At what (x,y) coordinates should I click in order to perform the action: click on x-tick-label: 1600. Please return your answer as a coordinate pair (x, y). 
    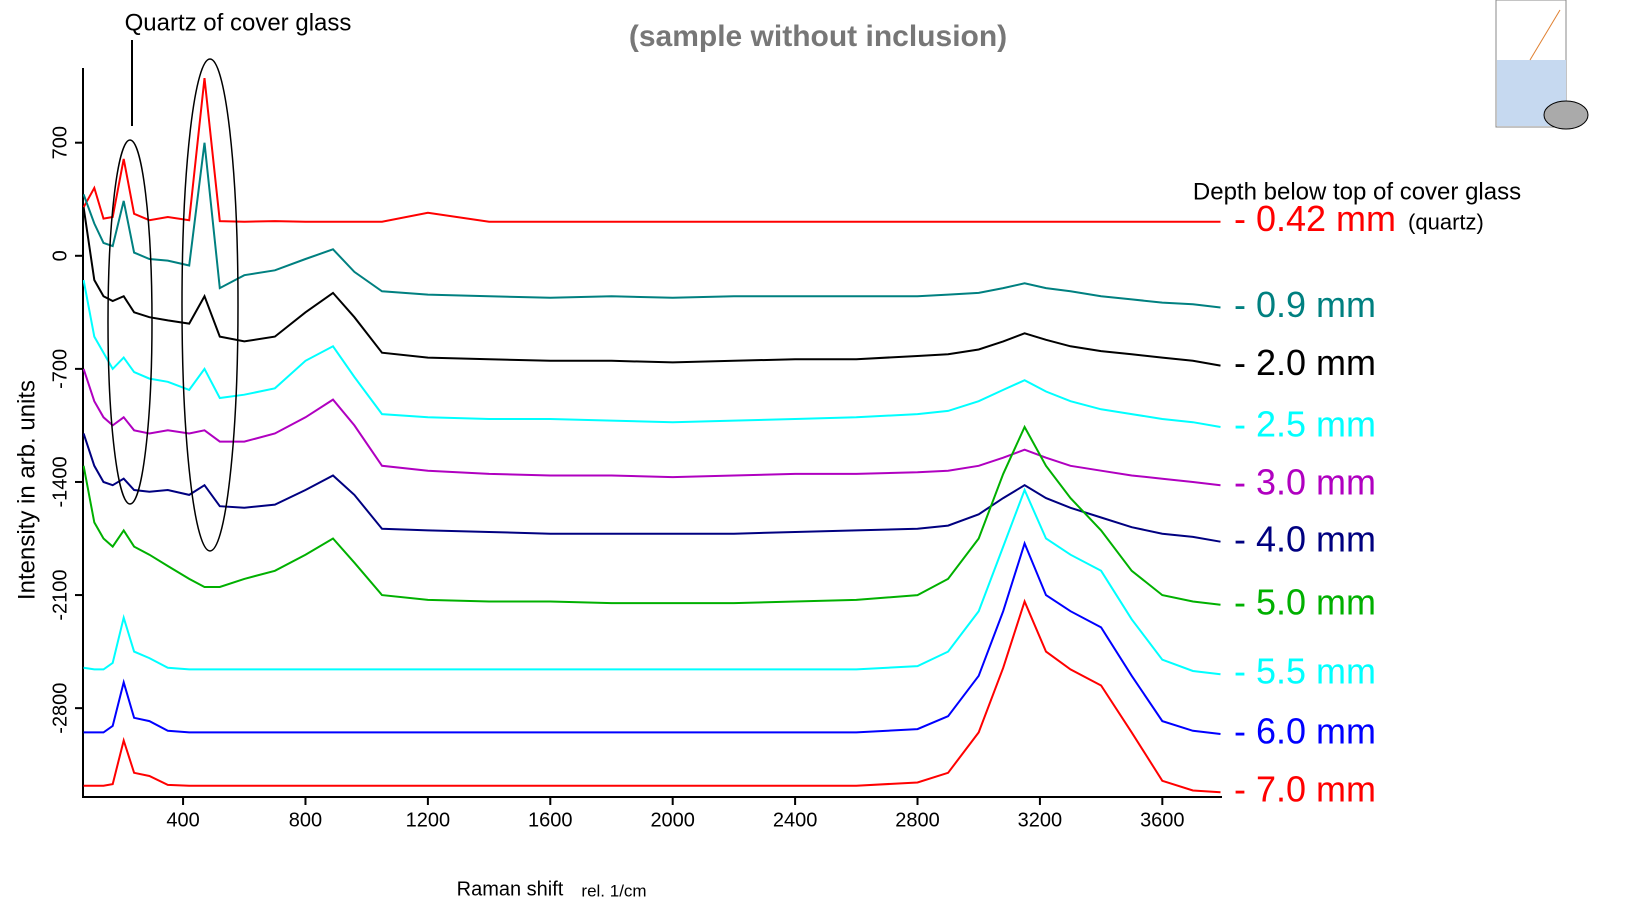
    Looking at the image, I should click on (550, 820).